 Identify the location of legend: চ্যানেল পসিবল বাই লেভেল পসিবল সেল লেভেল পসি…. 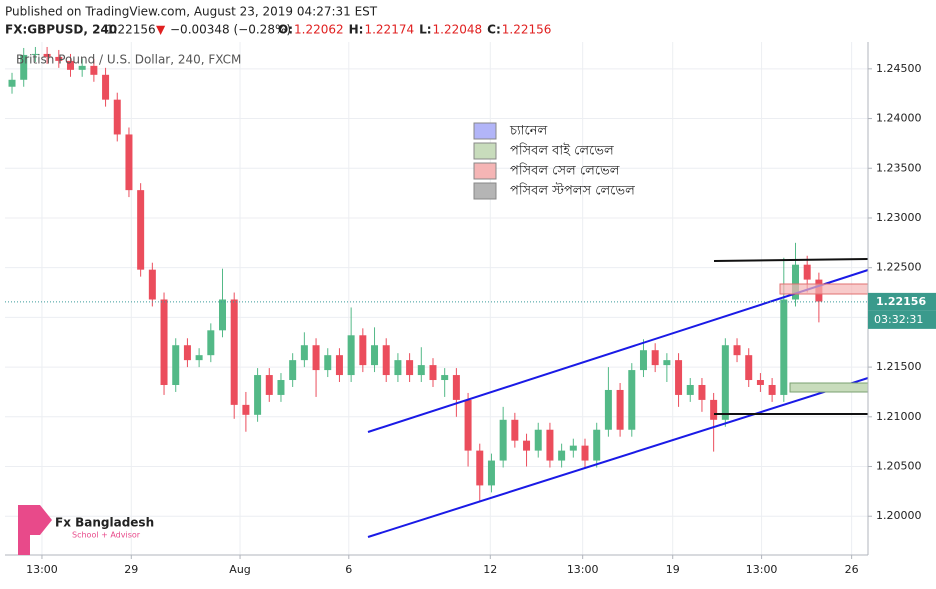
(554, 161).